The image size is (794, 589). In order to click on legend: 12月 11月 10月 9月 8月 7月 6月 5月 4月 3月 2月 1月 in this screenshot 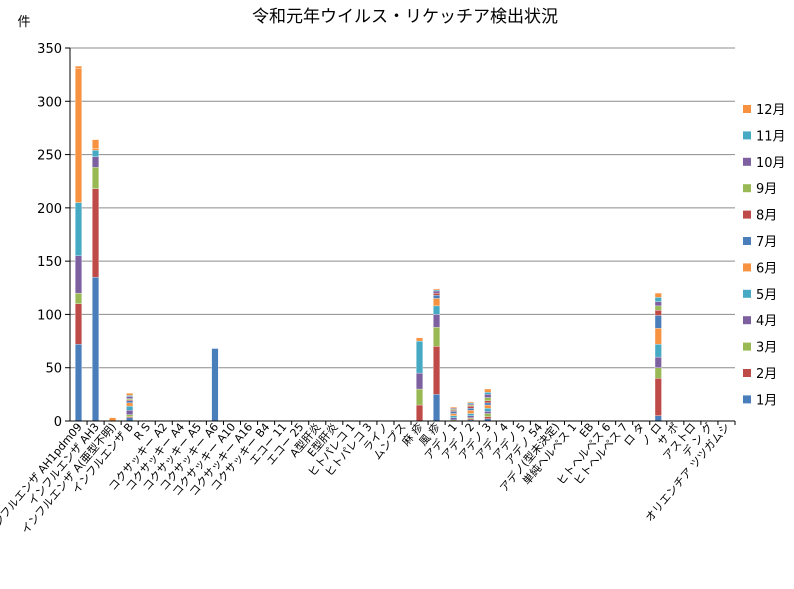, I will do `click(764, 255)`.